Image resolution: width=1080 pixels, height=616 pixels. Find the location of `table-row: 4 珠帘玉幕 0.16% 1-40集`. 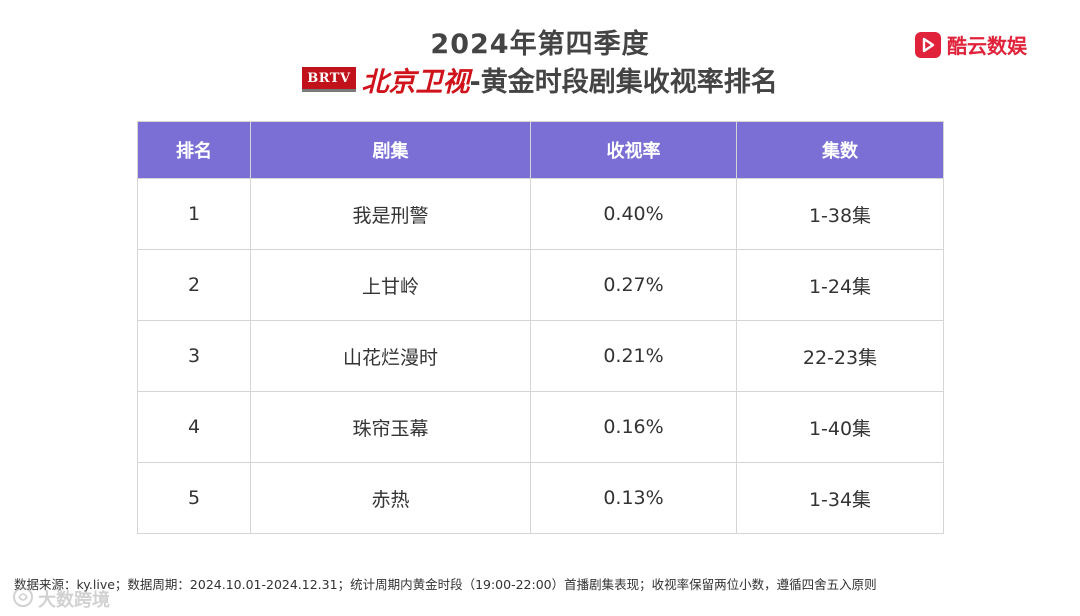

table-row: 4 珠帘玉幕 0.16% 1-40集 is located at coordinates (540, 427).